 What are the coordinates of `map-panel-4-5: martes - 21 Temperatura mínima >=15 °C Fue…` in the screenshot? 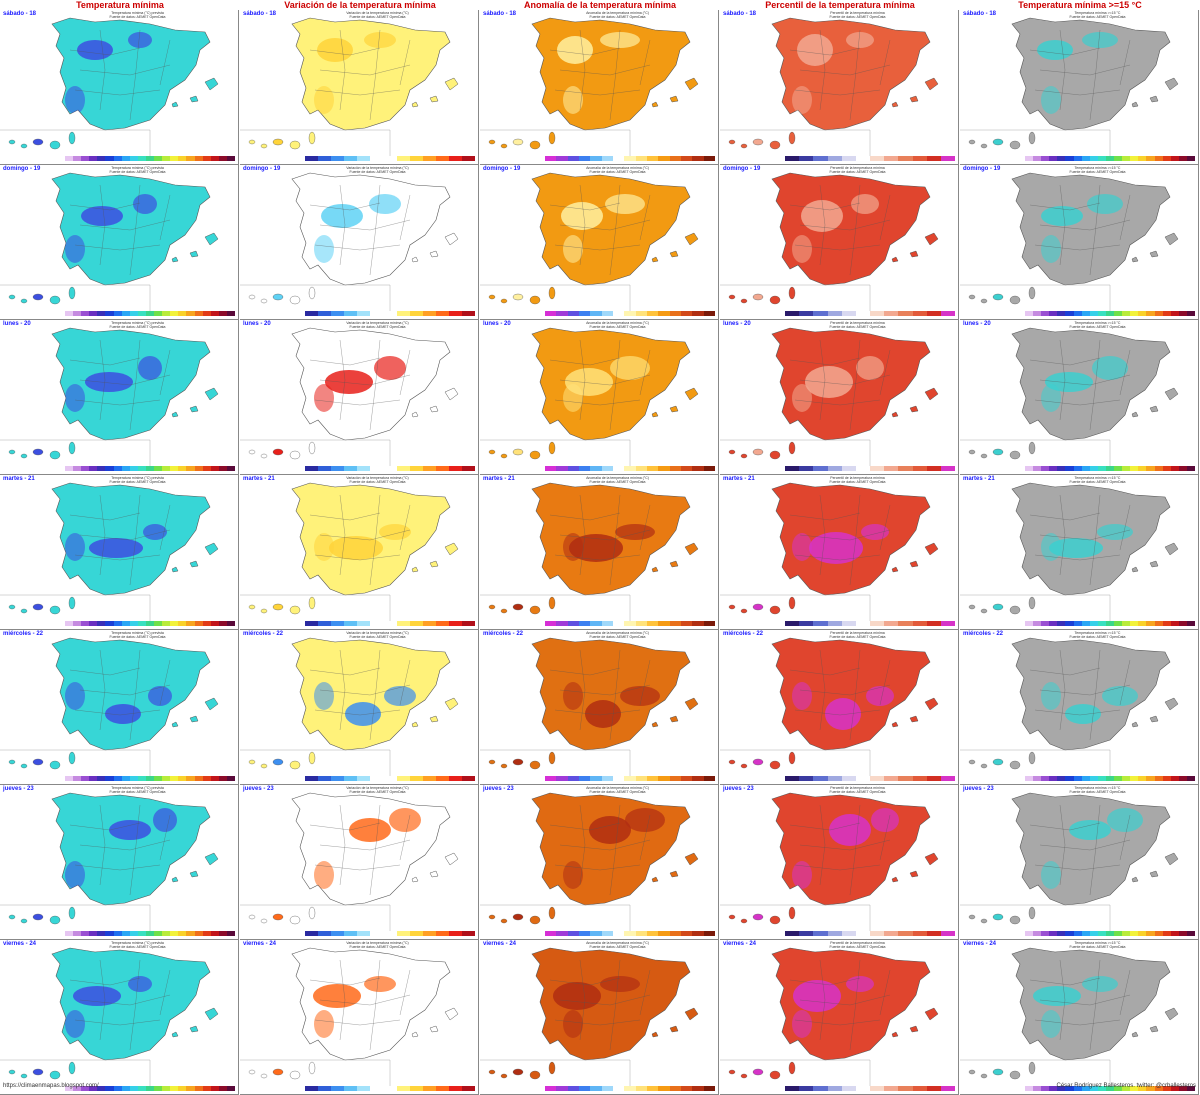 It's located at (1079, 552).